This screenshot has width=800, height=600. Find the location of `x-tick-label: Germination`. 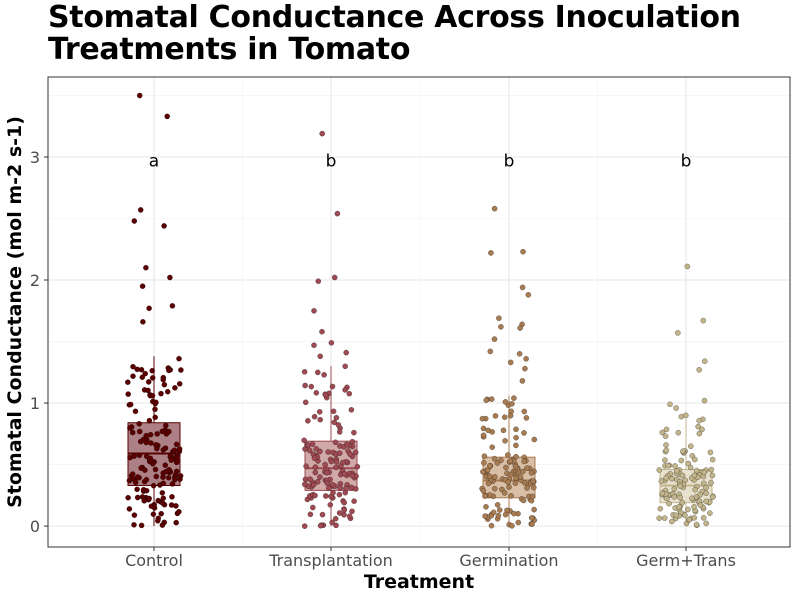

x-tick-label: Germination is located at coordinates (508, 560).